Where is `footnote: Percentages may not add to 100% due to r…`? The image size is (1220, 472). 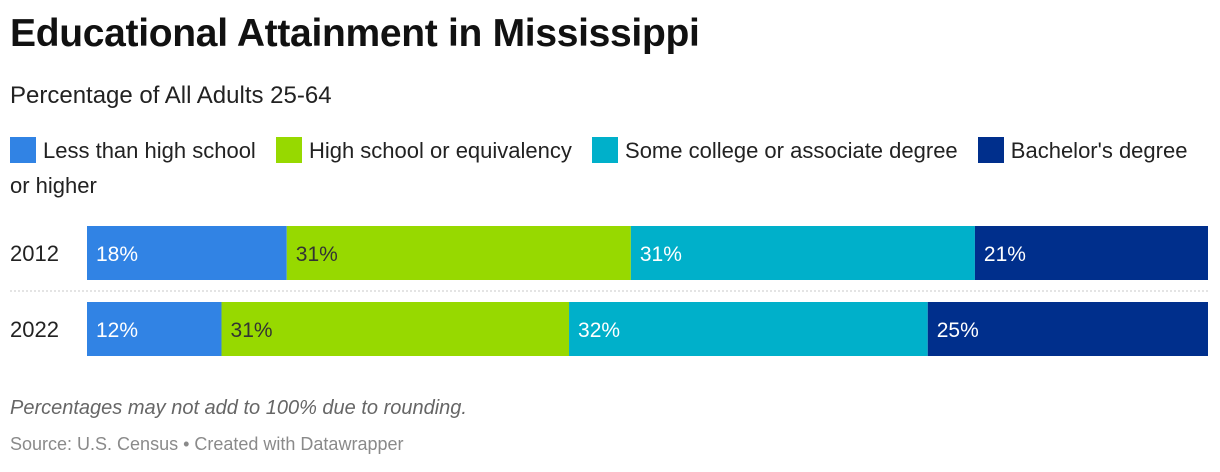
footnote: Percentages may not add to 100% due to r… is located at coordinates (238, 408).